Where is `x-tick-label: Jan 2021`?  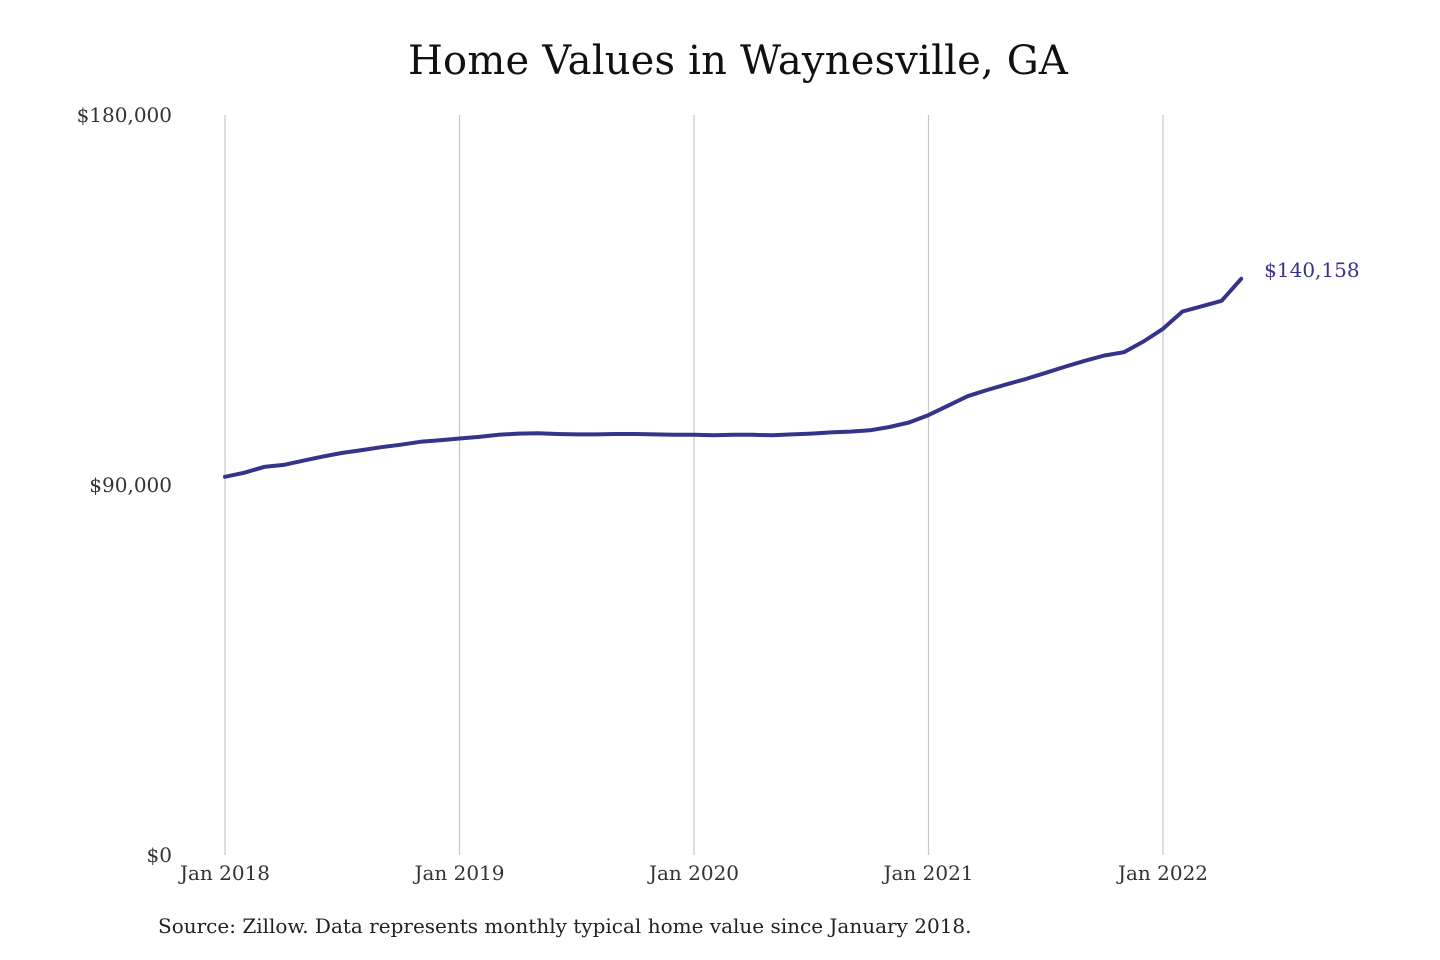
x-tick-label: Jan 2021 is located at coordinates (927, 873).